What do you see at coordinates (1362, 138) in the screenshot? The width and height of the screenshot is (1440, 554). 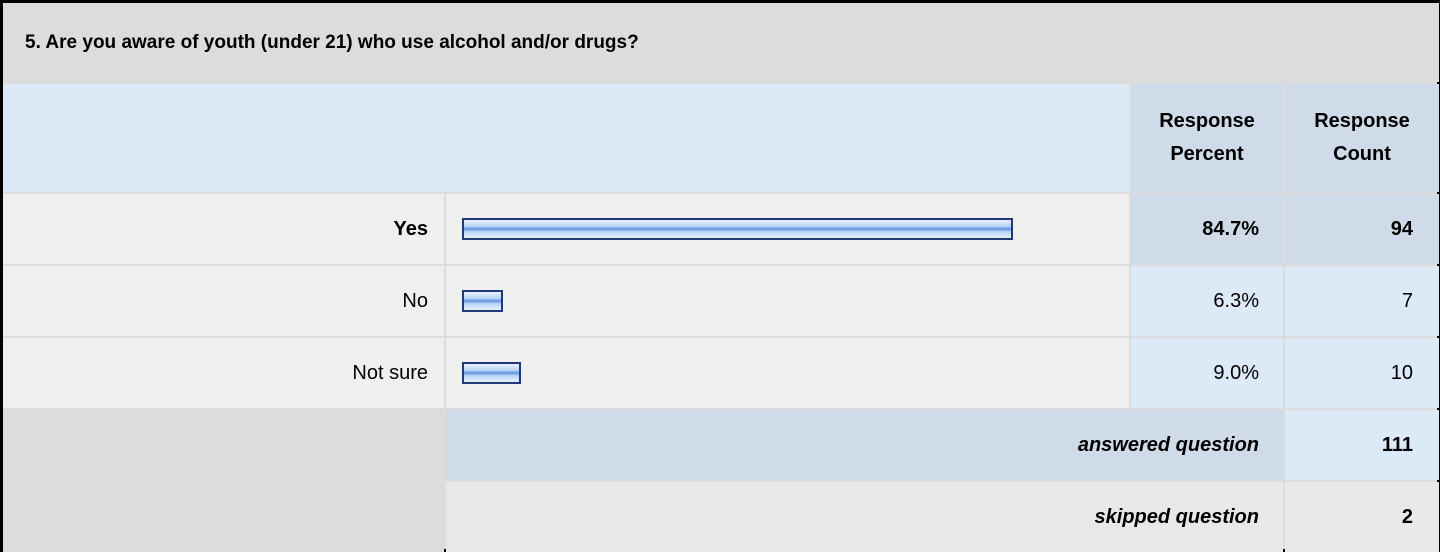 I see `response-count-header: Response Count` at bounding box center [1362, 138].